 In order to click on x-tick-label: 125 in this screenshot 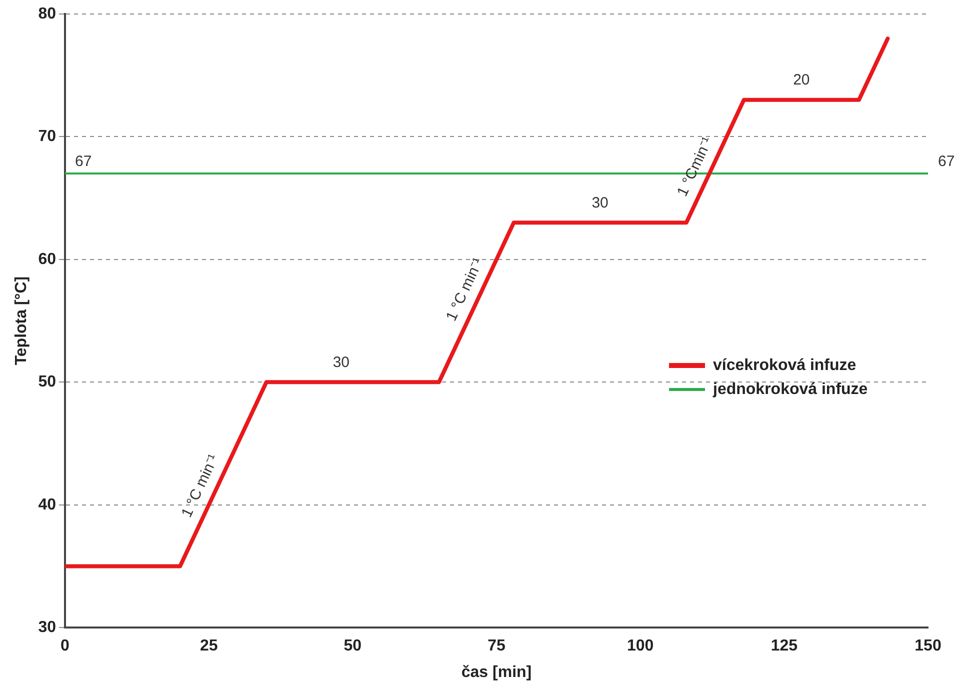, I will do `click(784, 646)`.